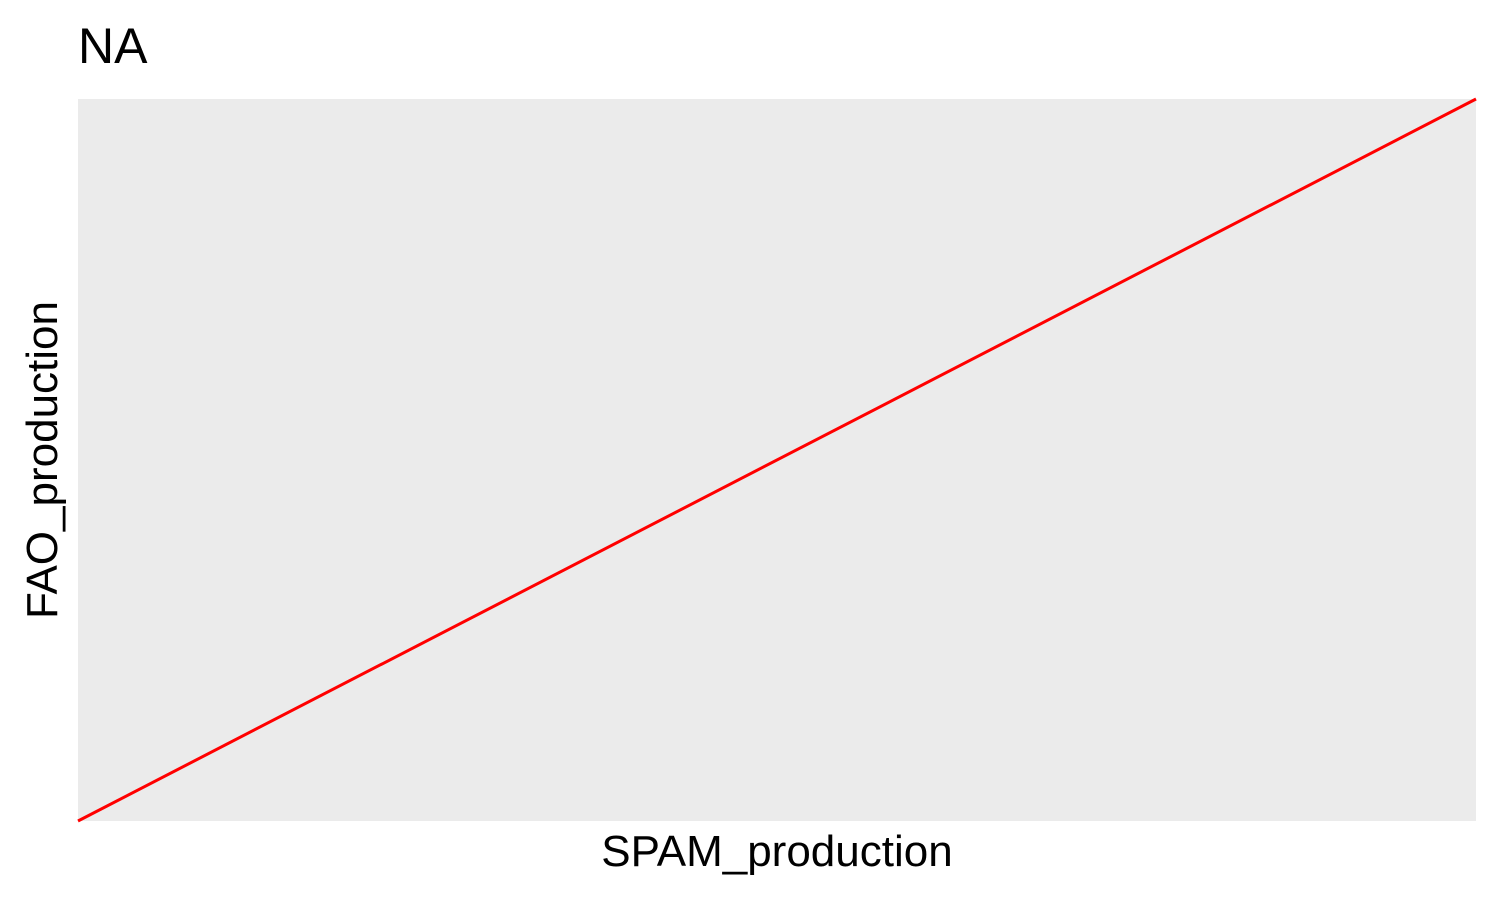 The image size is (1500, 900). Describe the element at coordinates (113, 46) in the screenshot. I see `chart-title: NA` at that location.